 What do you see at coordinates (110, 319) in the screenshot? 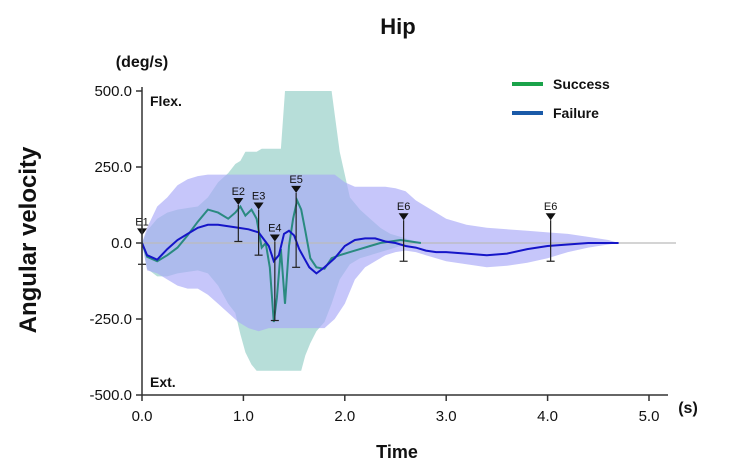
I see `y-tick-label: -250.0` at bounding box center [110, 319].